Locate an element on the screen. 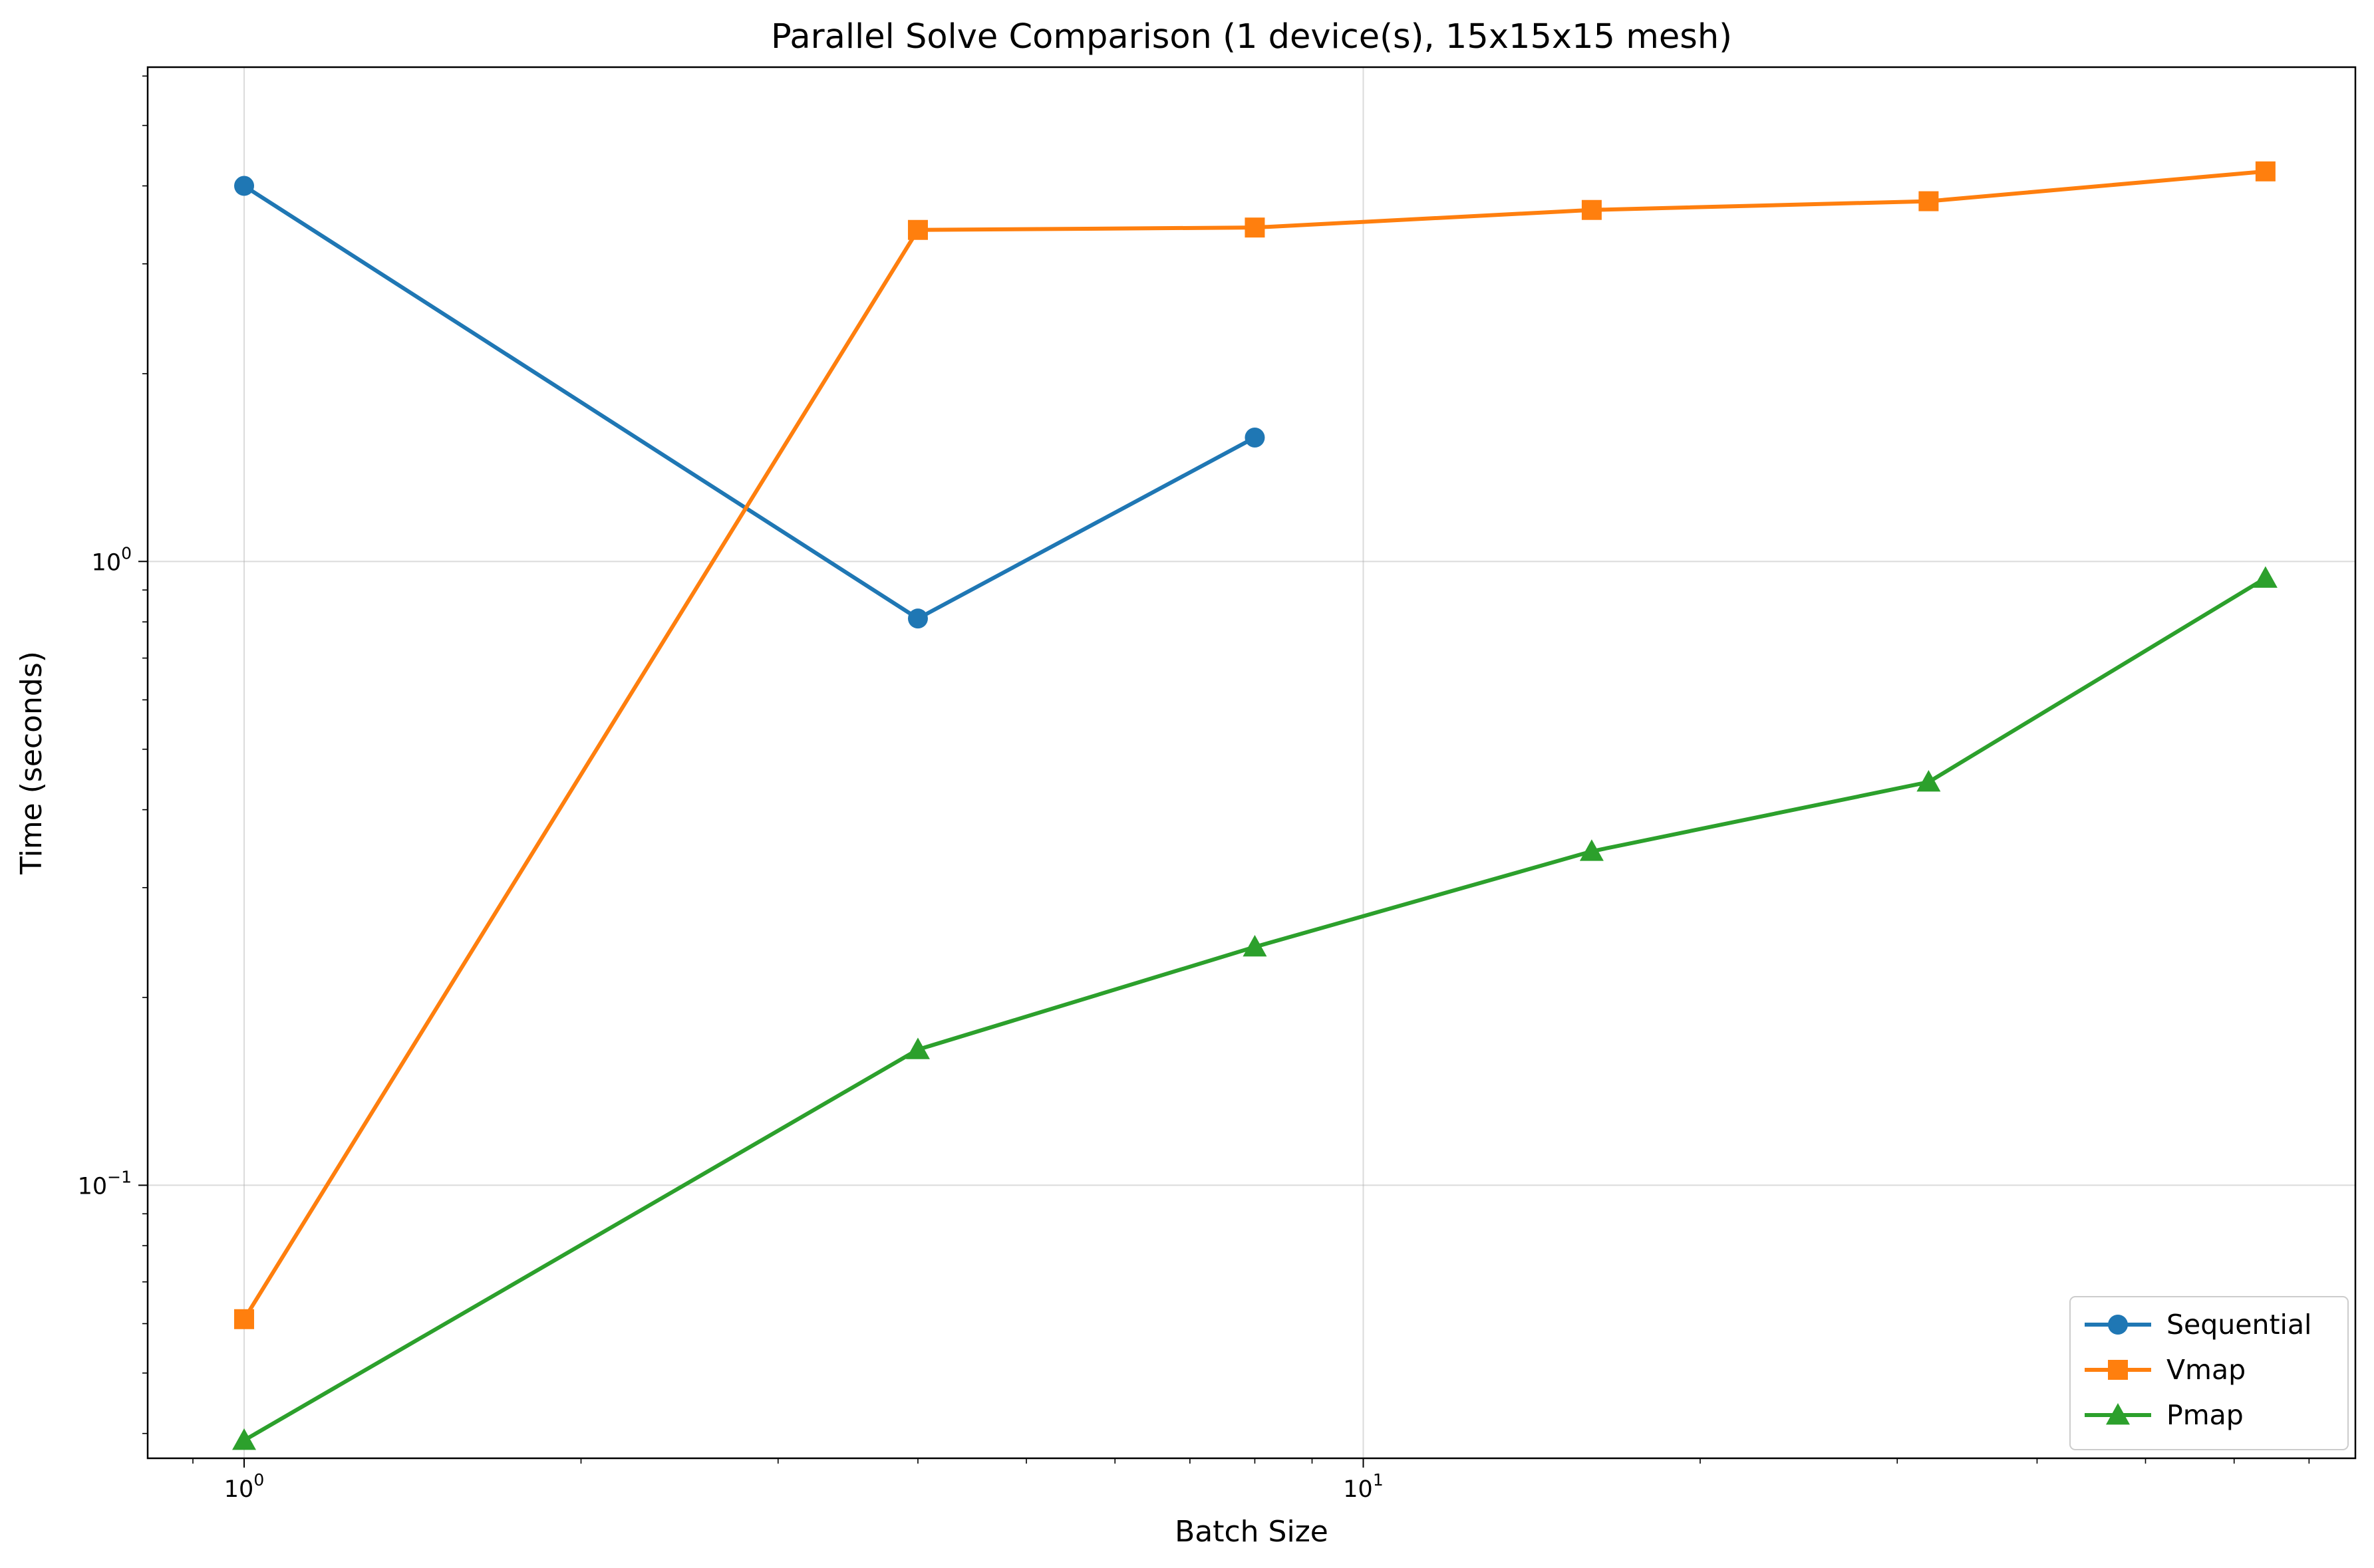 This screenshot has width=2374, height=1568. legend-label: Sequential is located at coordinates (2238, 1325).